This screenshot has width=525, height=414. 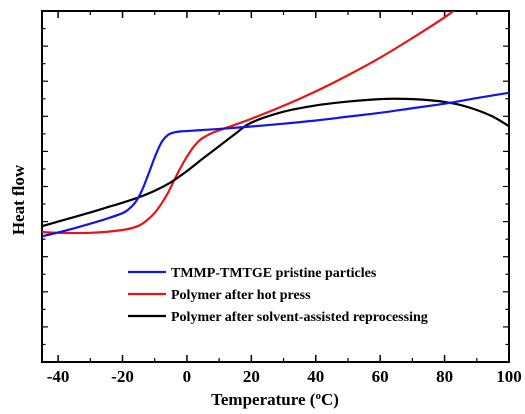 What do you see at coordinates (444, 376) in the screenshot?
I see `x-tick-label: 80` at bounding box center [444, 376].